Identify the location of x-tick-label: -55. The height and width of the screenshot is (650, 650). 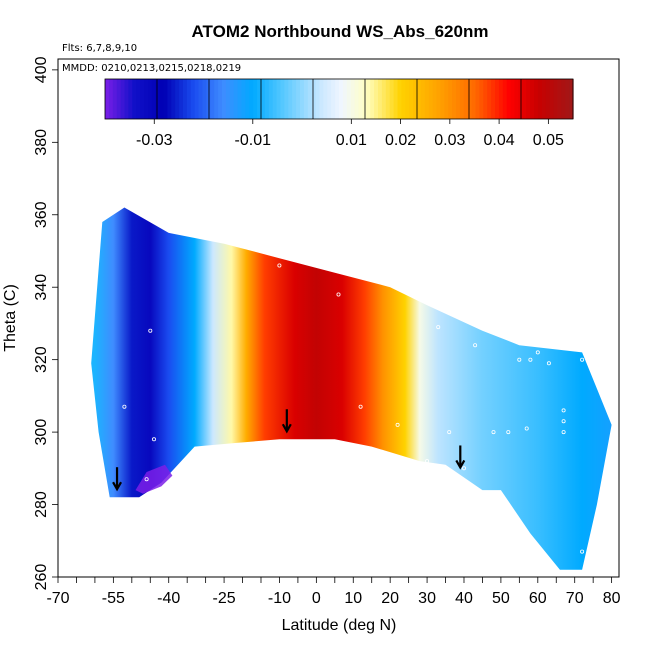
(113, 598).